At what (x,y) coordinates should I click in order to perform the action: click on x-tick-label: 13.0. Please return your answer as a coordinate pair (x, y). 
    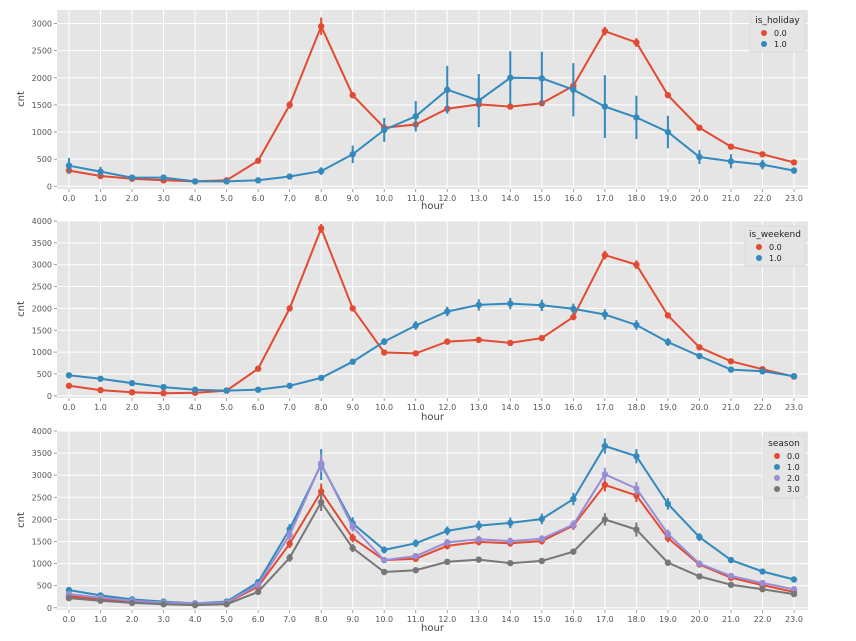
    Looking at the image, I should click on (479, 407).